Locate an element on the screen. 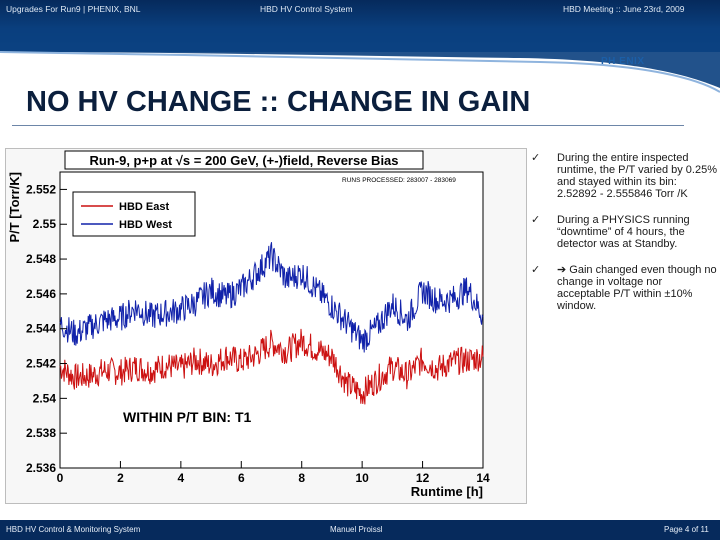 This screenshot has width=720, height=540. series-line-hbd-east is located at coordinates (271, 366).